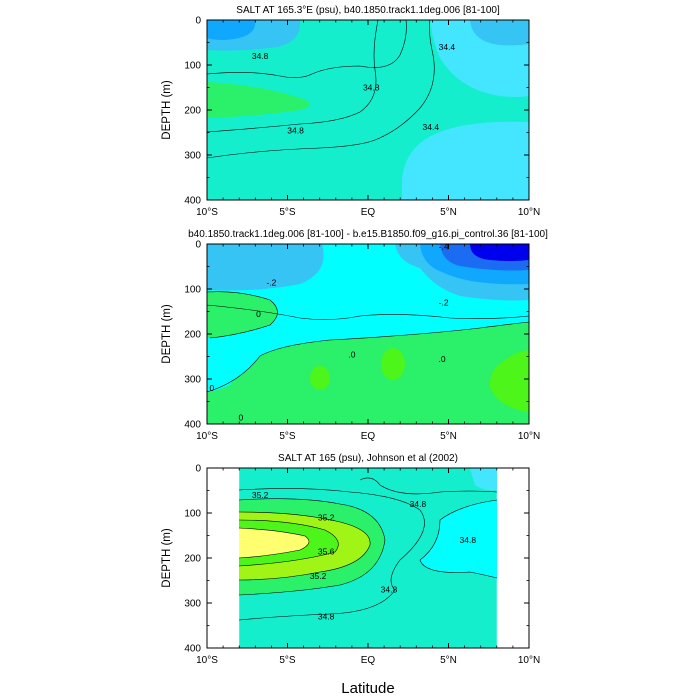 This screenshot has width=700, height=700. I want to click on panel-3-contour-c, so click(288, 543).